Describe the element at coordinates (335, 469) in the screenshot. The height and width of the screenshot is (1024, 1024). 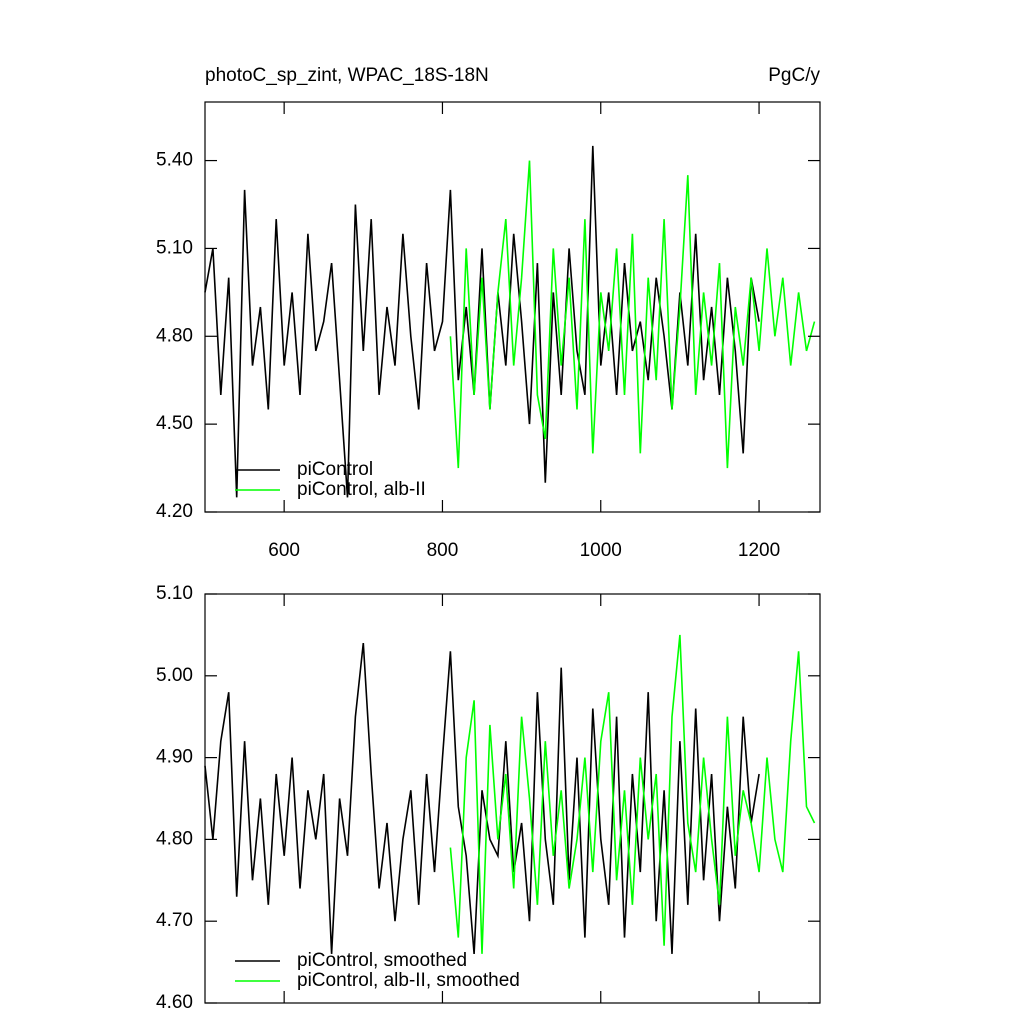
I see `legend-label: piControl` at that location.